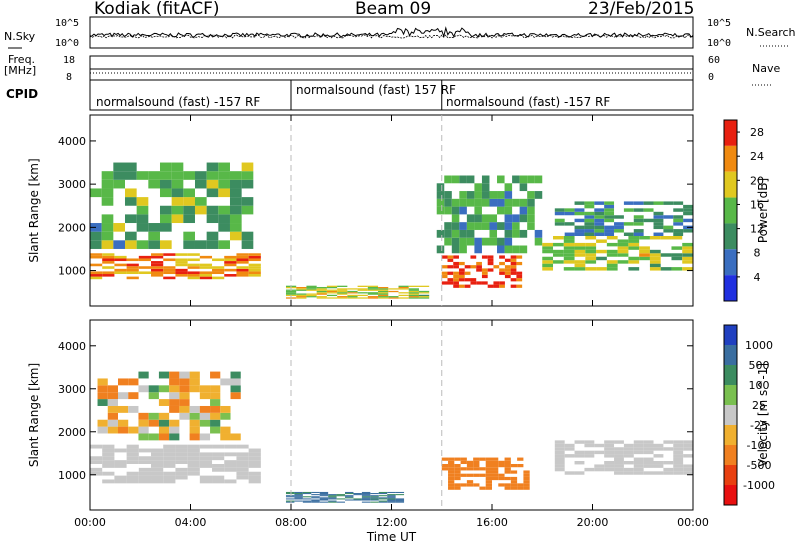 This screenshot has height=554, width=800. Describe the element at coordinates (759, 425) in the screenshot. I see `colorbar-tick-label: -25` at that location.